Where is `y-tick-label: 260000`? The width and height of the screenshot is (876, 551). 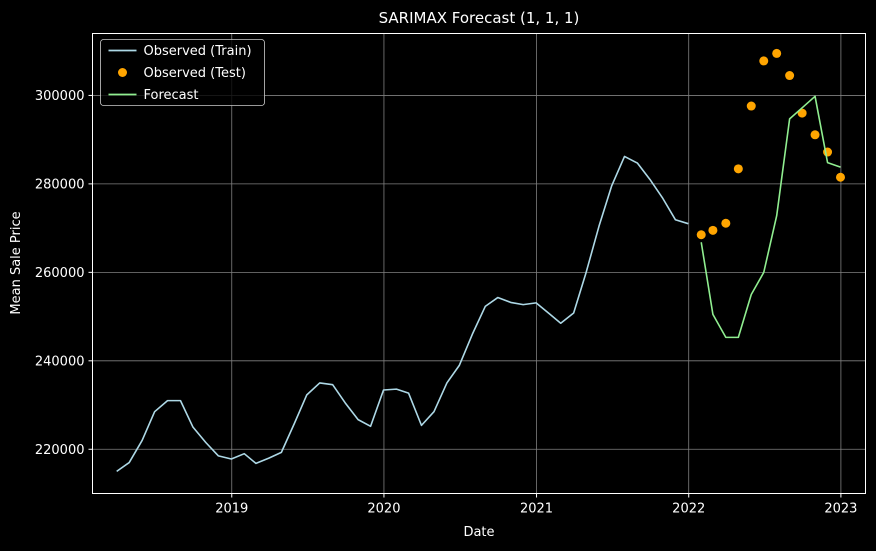
y-tick-label: 260000 is located at coordinates (60, 273).